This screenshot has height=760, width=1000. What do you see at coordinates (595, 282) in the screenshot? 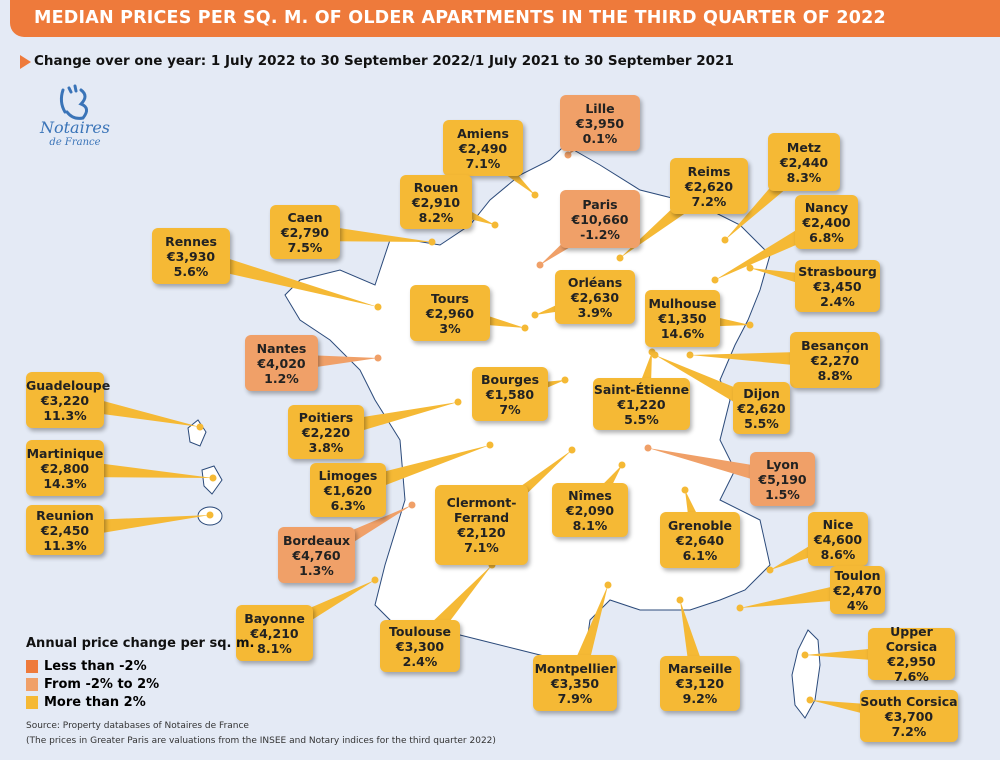
I see `city-name: Orléans` at bounding box center [595, 282].